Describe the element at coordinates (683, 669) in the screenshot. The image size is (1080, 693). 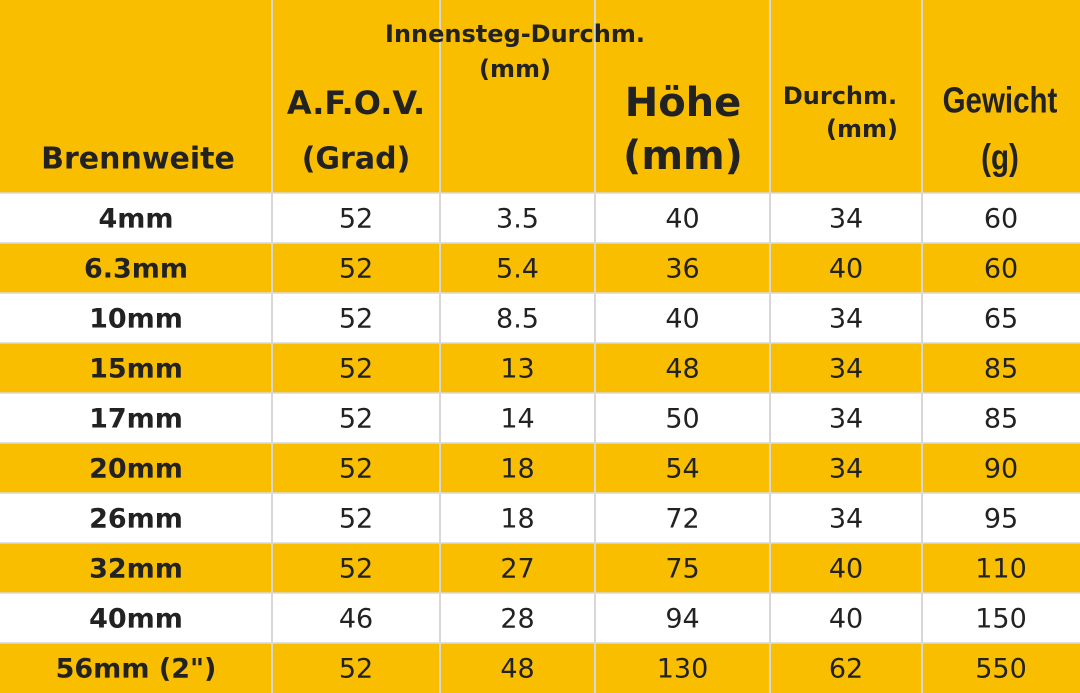
I see `cell-value: 130` at that location.